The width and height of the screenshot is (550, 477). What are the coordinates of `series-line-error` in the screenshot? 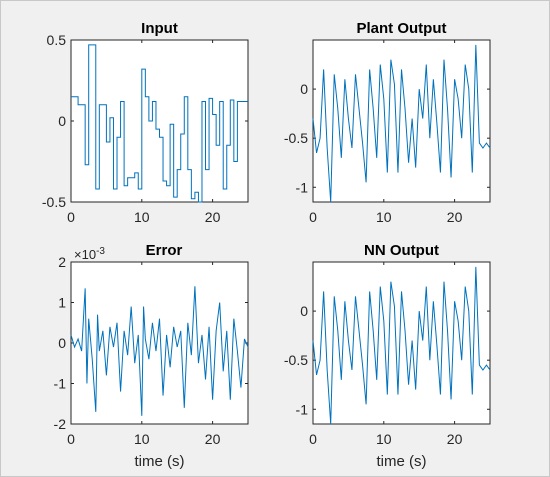 It's located at (159, 351).